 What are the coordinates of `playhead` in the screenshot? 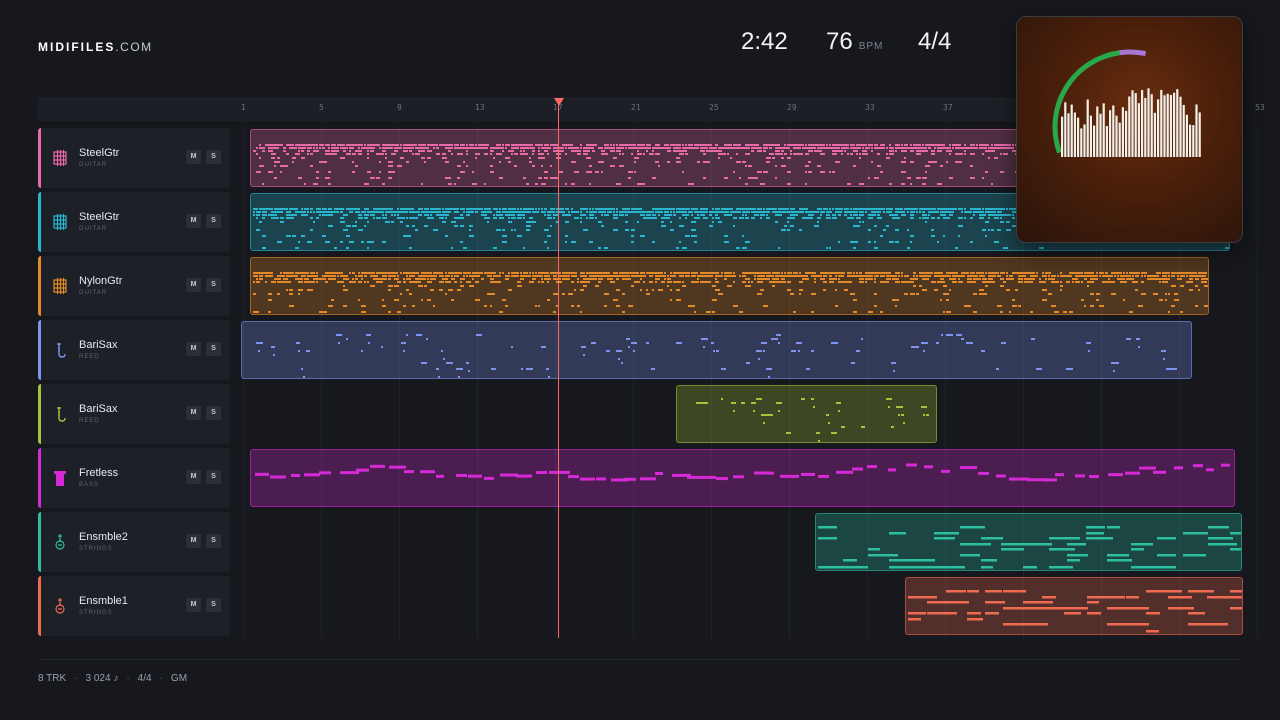 It's located at (558, 371).